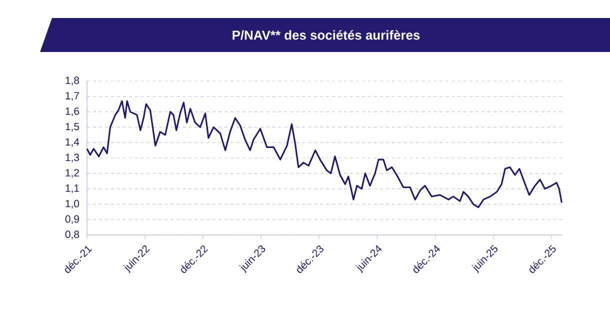 The width and height of the screenshot is (610, 309). I want to click on chart-title: P/NAV** des sociétés aurifères, so click(326, 35).